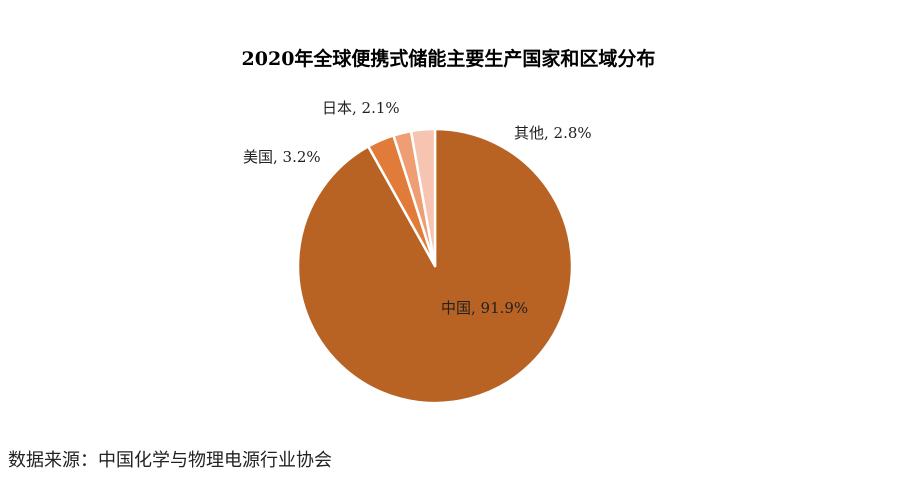  I want to click on pie-label-1: 美国, 3.2%, so click(282, 157).